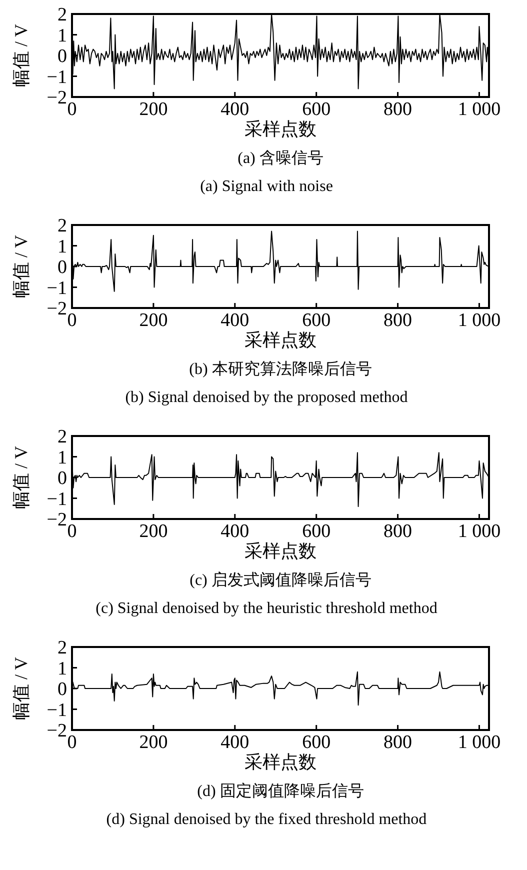  Describe the element at coordinates (267, 608) in the screenshot. I see `text: (c) Signal denoised by the heuristic threshold method` at that location.